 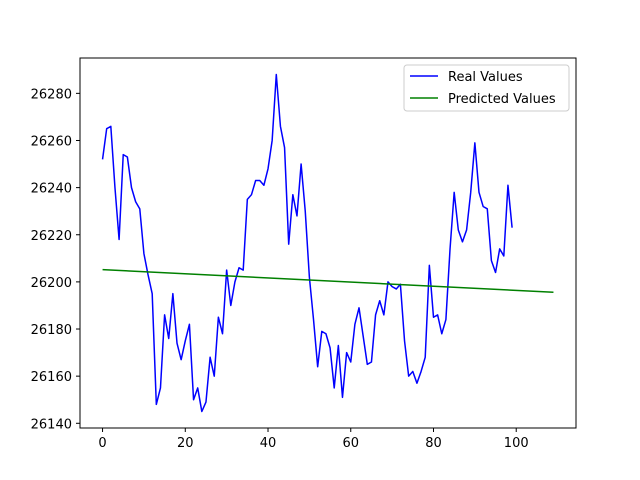 What do you see at coordinates (516, 443) in the screenshot?
I see `x-tick-label: 100` at bounding box center [516, 443].